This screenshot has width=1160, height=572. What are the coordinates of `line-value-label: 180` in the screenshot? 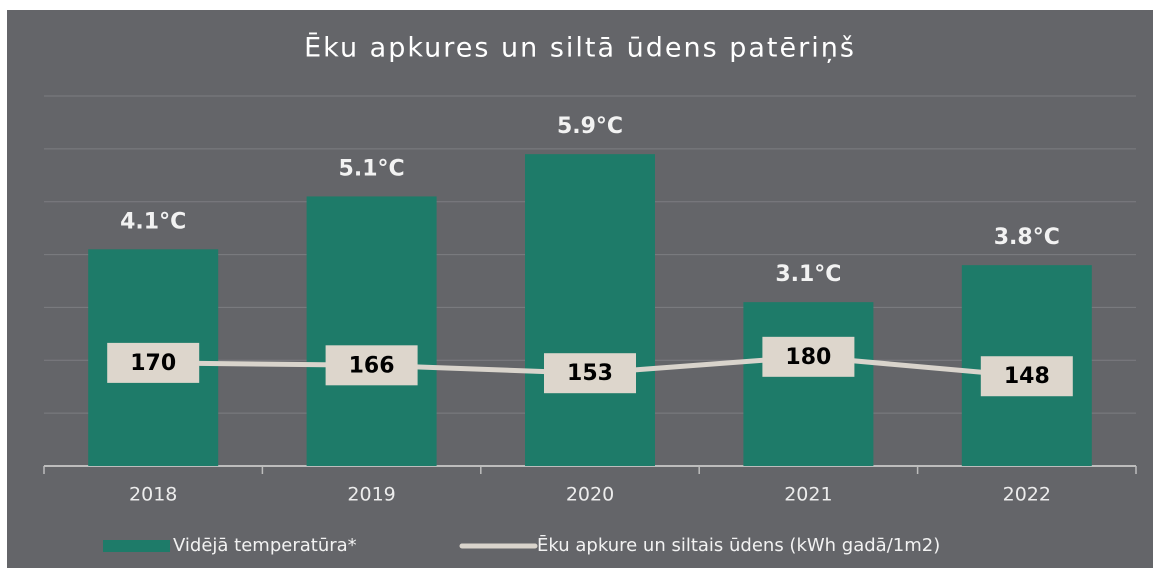 It's located at (808, 357).